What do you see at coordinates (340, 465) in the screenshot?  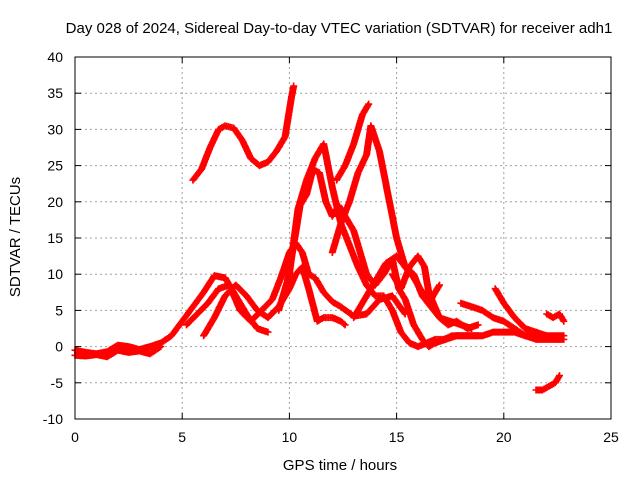 I see `x-axis-label: GPS time / hours` at bounding box center [340, 465].